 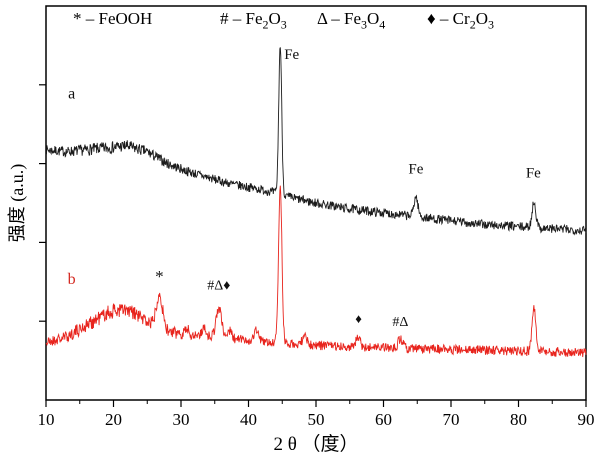 What do you see at coordinates (316, 444) in the screenshot?
I see `x-axis-label: 2 θ （度）` at bounding box center [316, 444].